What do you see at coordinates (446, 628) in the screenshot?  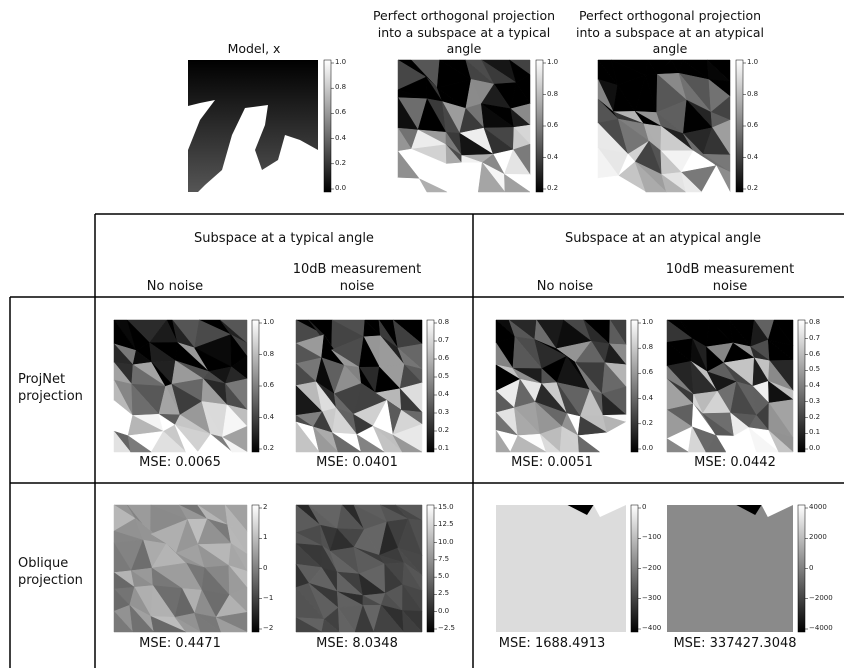 I see `colorbar-label: −2.5` at bounding box center [446, 628].